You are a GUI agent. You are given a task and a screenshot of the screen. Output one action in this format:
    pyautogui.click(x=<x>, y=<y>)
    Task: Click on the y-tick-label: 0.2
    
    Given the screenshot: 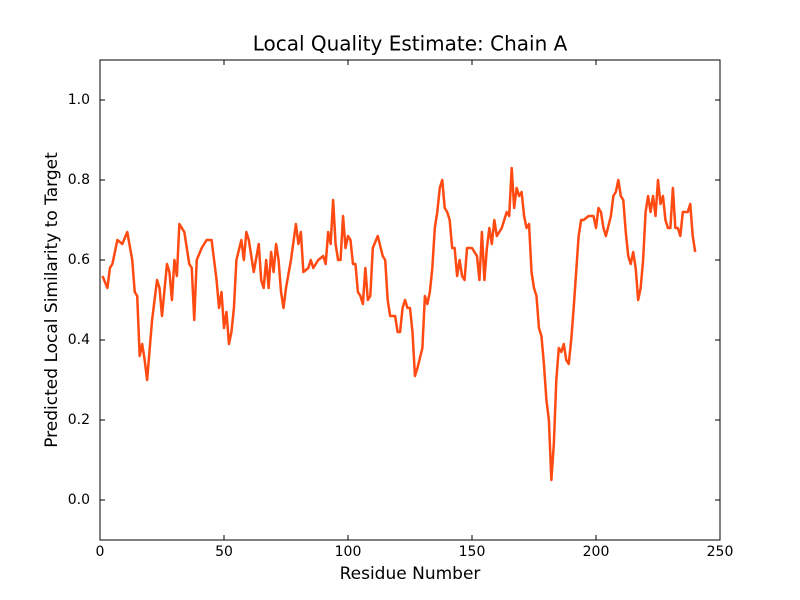 What is the action you would take?
    pyautogui.click(x=79, y=420)
    